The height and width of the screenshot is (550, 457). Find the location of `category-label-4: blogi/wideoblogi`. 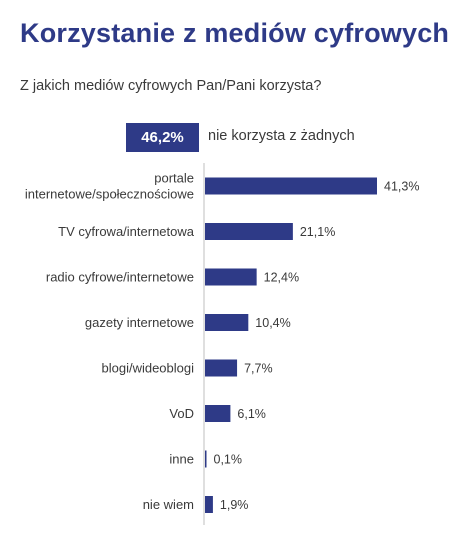

category-label-4: blogi/wideoblogi is located at coordinates (147, 368).